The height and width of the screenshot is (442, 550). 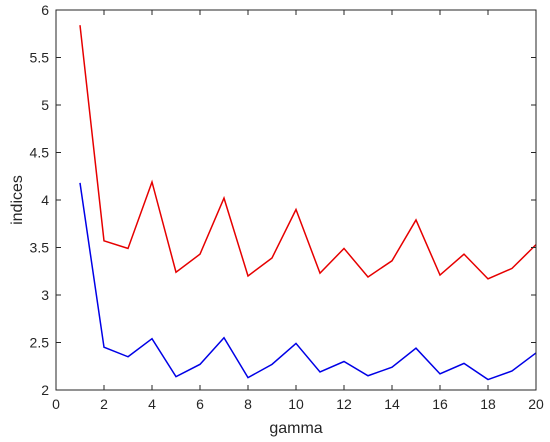 I want to click on x-tick-label: 10, so click(x=296, y=404).